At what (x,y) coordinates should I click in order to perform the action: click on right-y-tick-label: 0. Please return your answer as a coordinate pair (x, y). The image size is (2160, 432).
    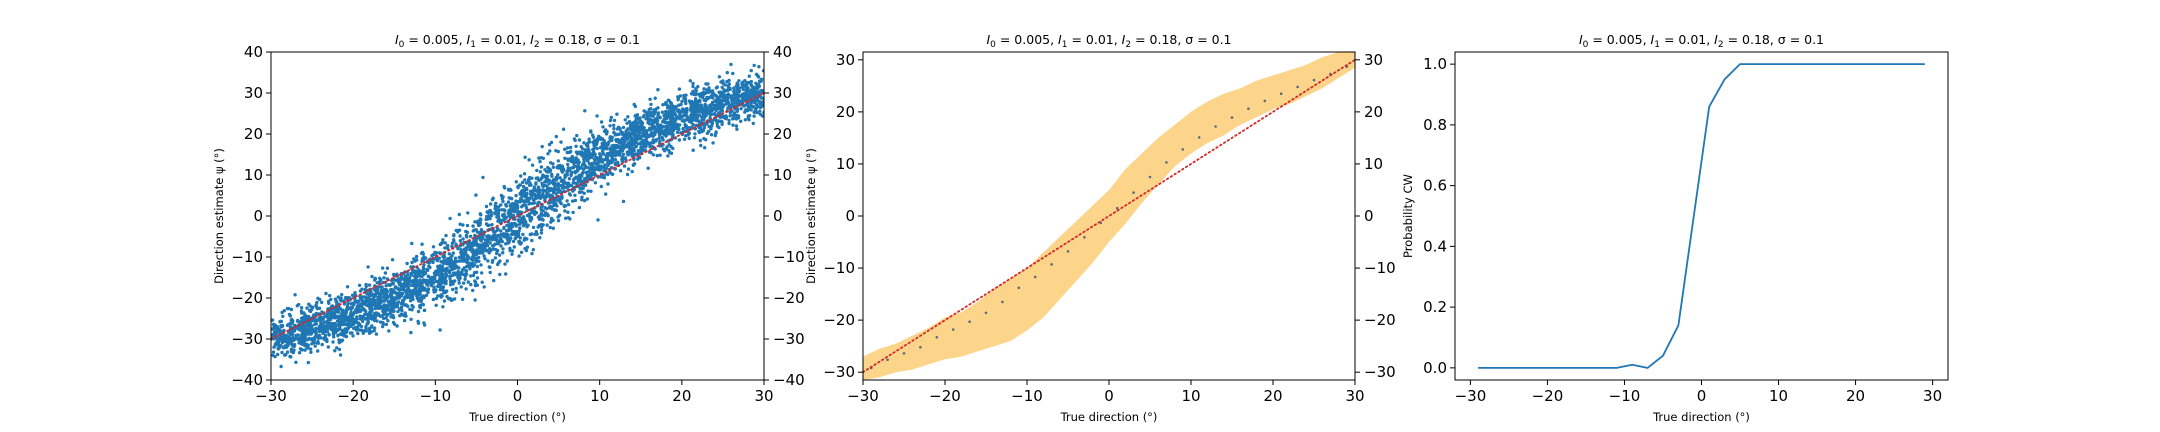
    Looking at the image, I should click on (778, 216).